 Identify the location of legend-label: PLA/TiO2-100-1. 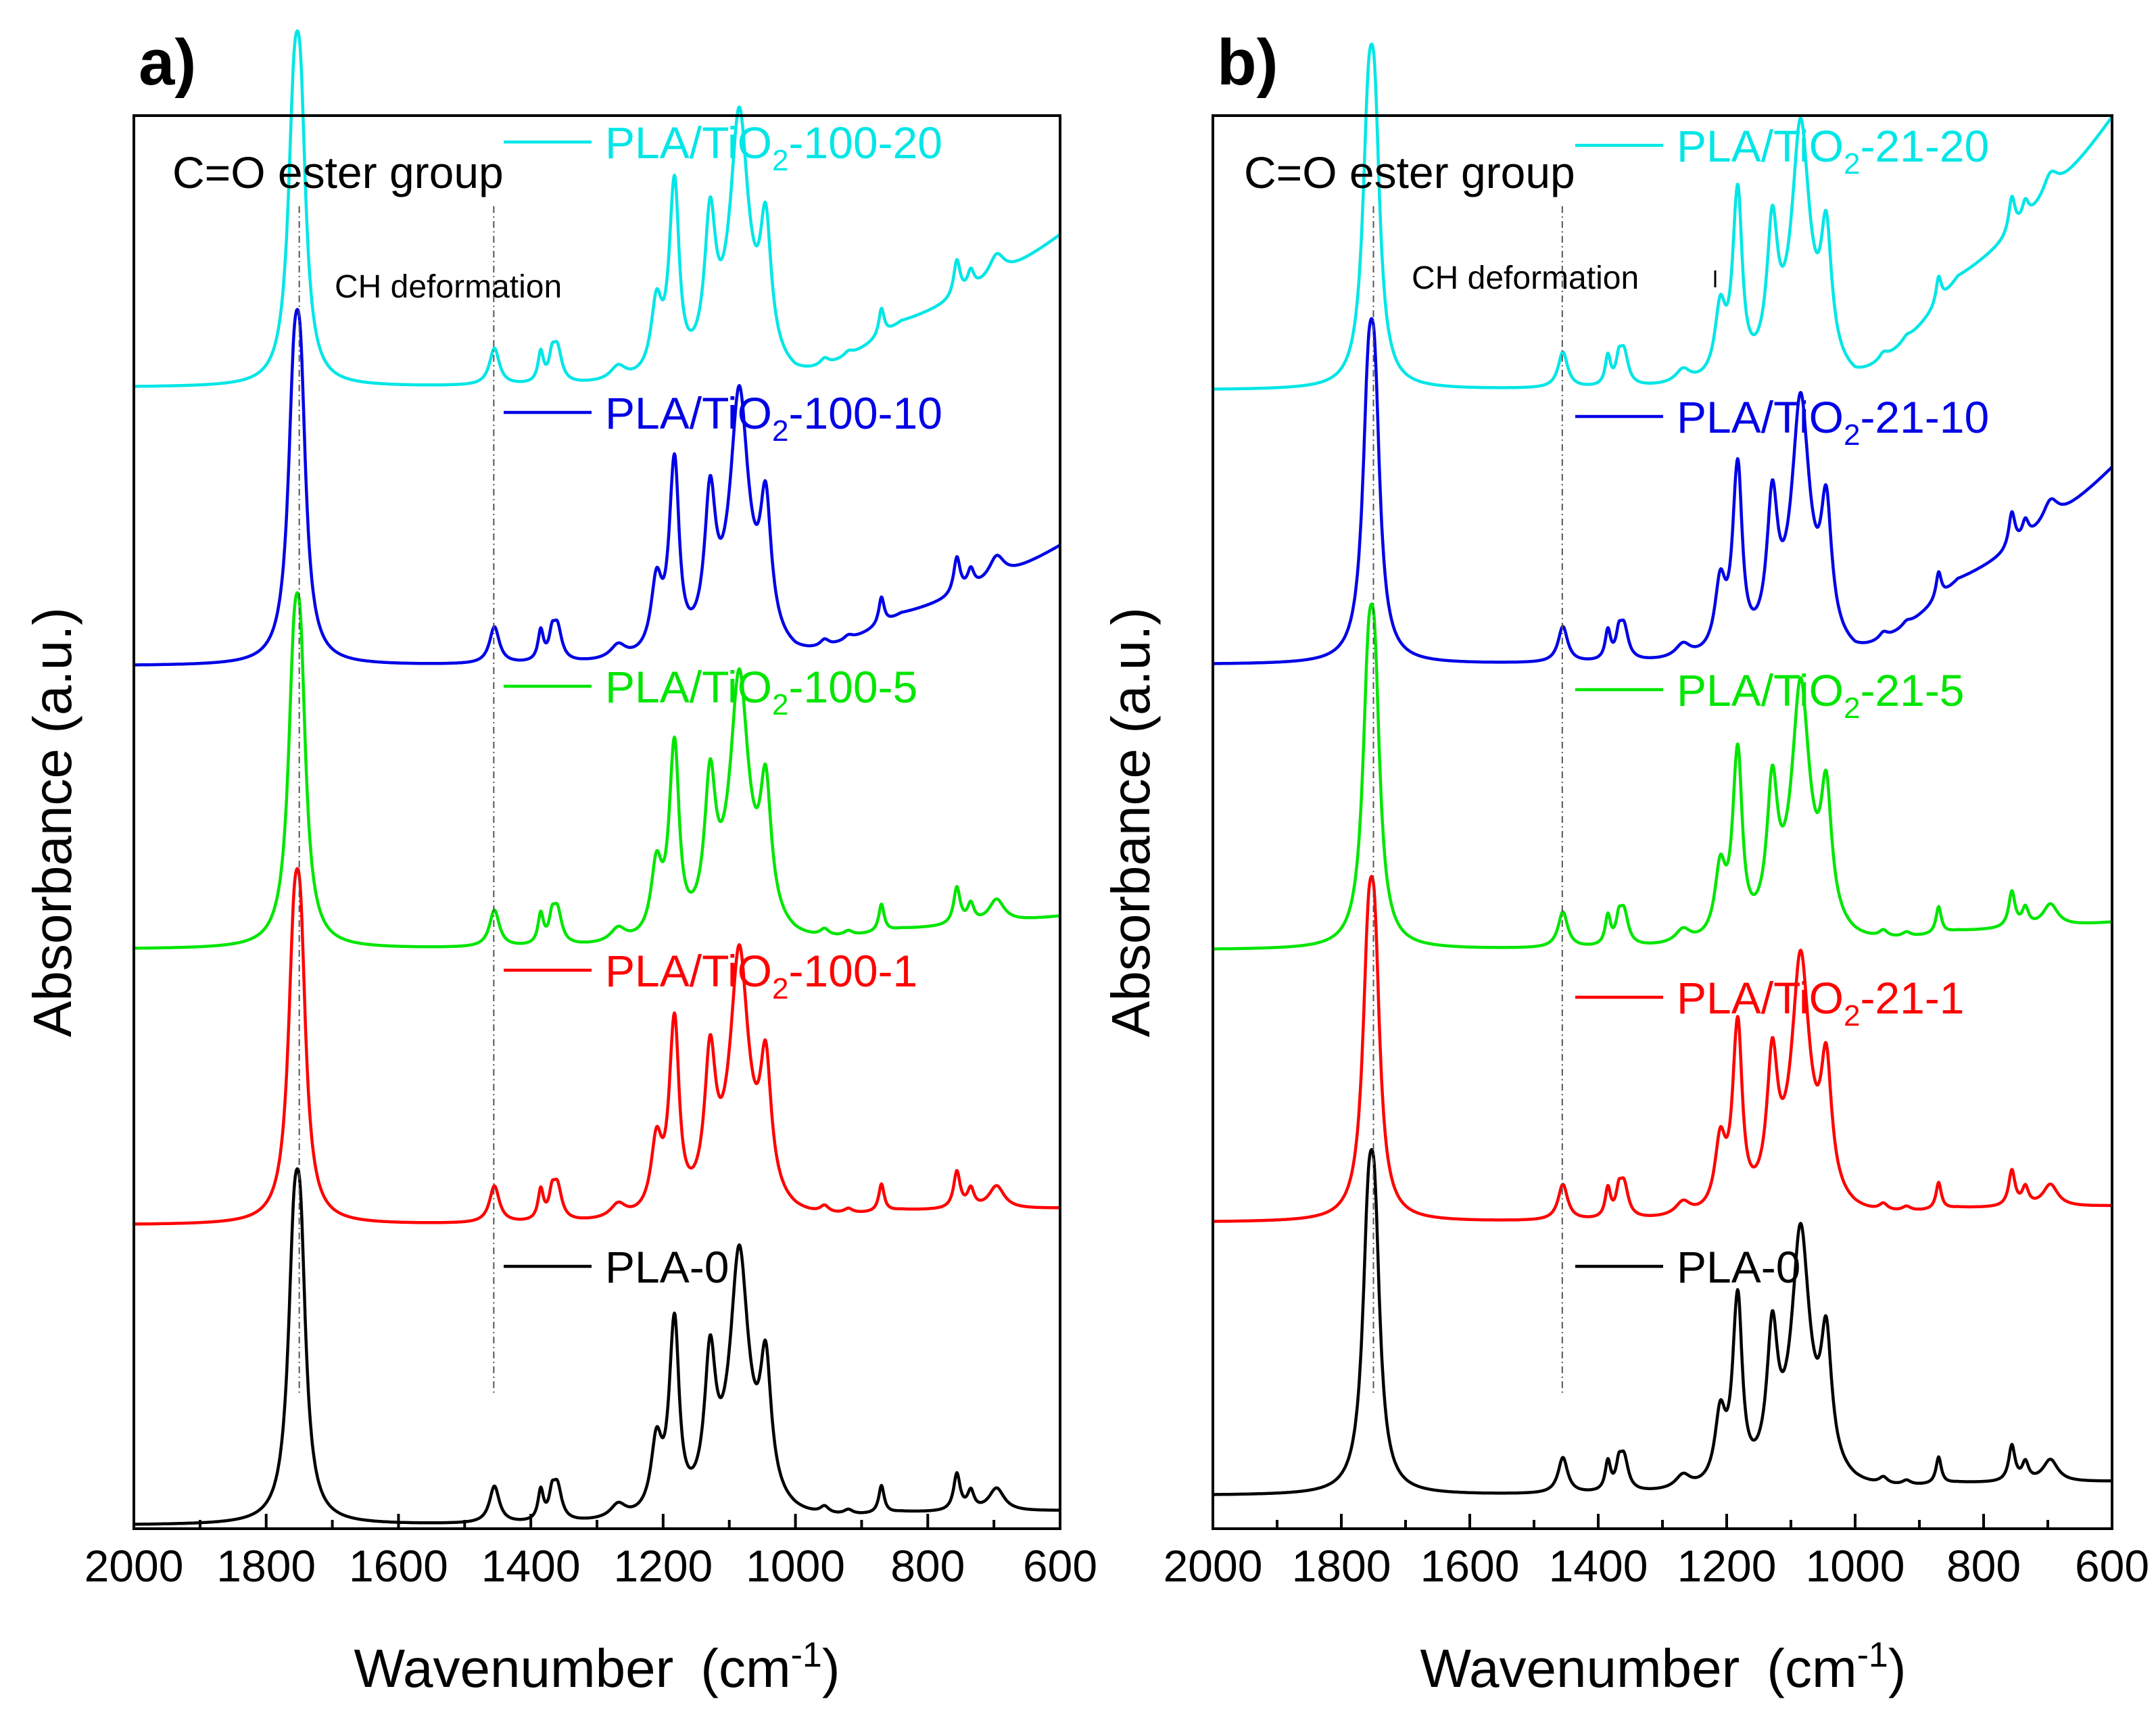
(761, 975).